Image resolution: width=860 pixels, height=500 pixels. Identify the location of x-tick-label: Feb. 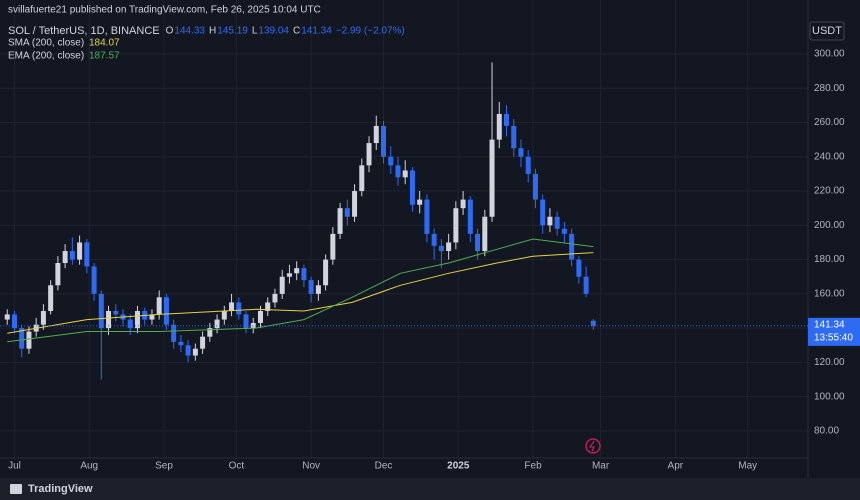
(533, 466).